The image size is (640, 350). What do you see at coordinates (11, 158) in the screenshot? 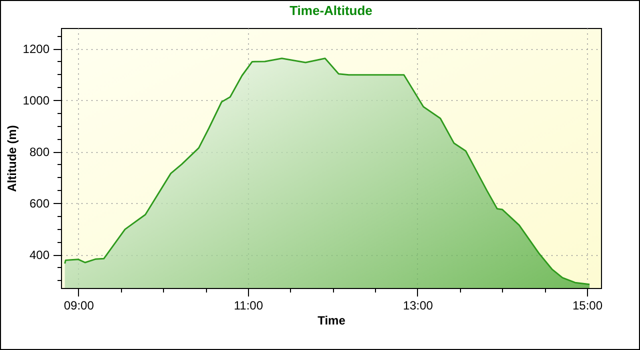
I see `y-axis-title: Altitude (m)` at bounding box center [11, 158].